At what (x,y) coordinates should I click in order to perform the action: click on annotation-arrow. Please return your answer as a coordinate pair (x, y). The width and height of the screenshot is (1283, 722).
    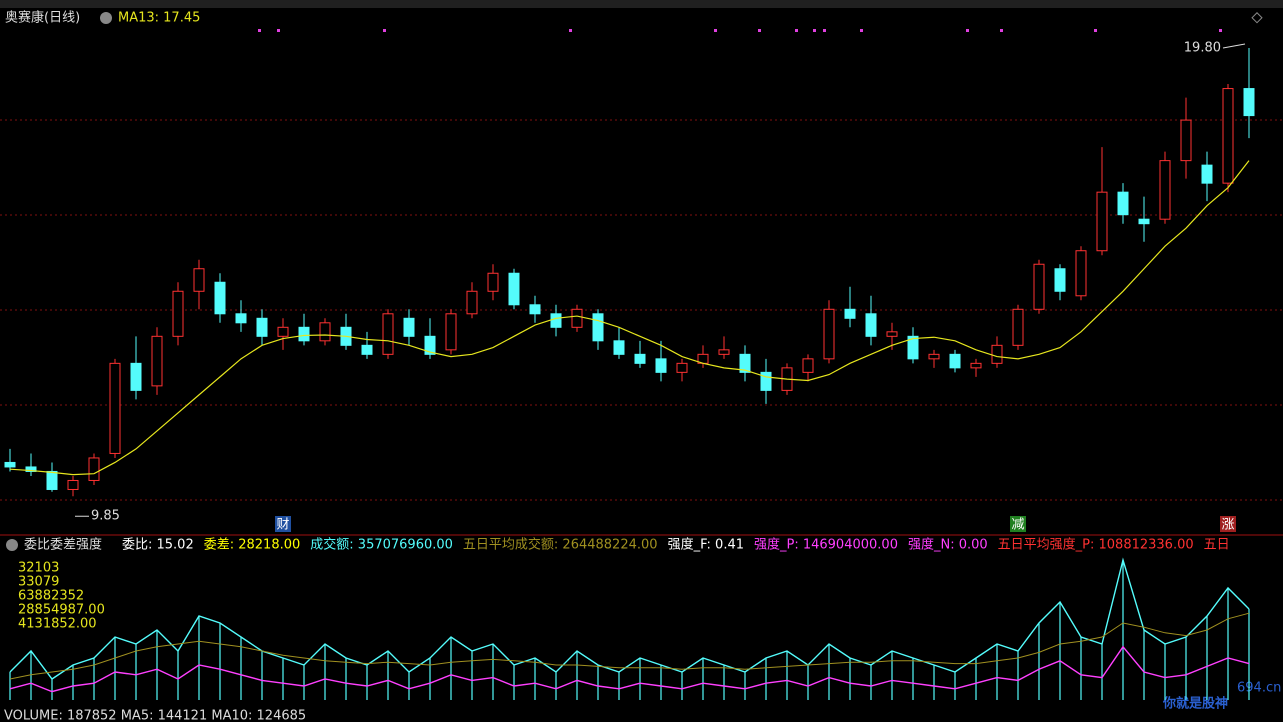
    Looking at the image, I should click on (1234, 46).